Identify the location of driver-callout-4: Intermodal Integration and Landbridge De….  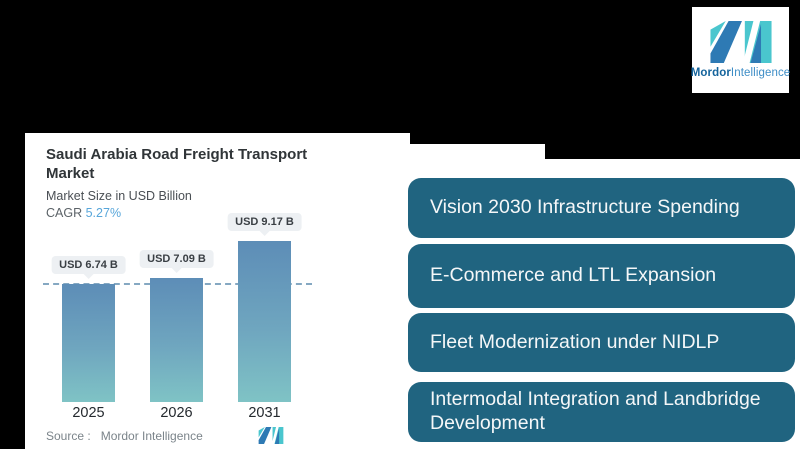
(601, 412).